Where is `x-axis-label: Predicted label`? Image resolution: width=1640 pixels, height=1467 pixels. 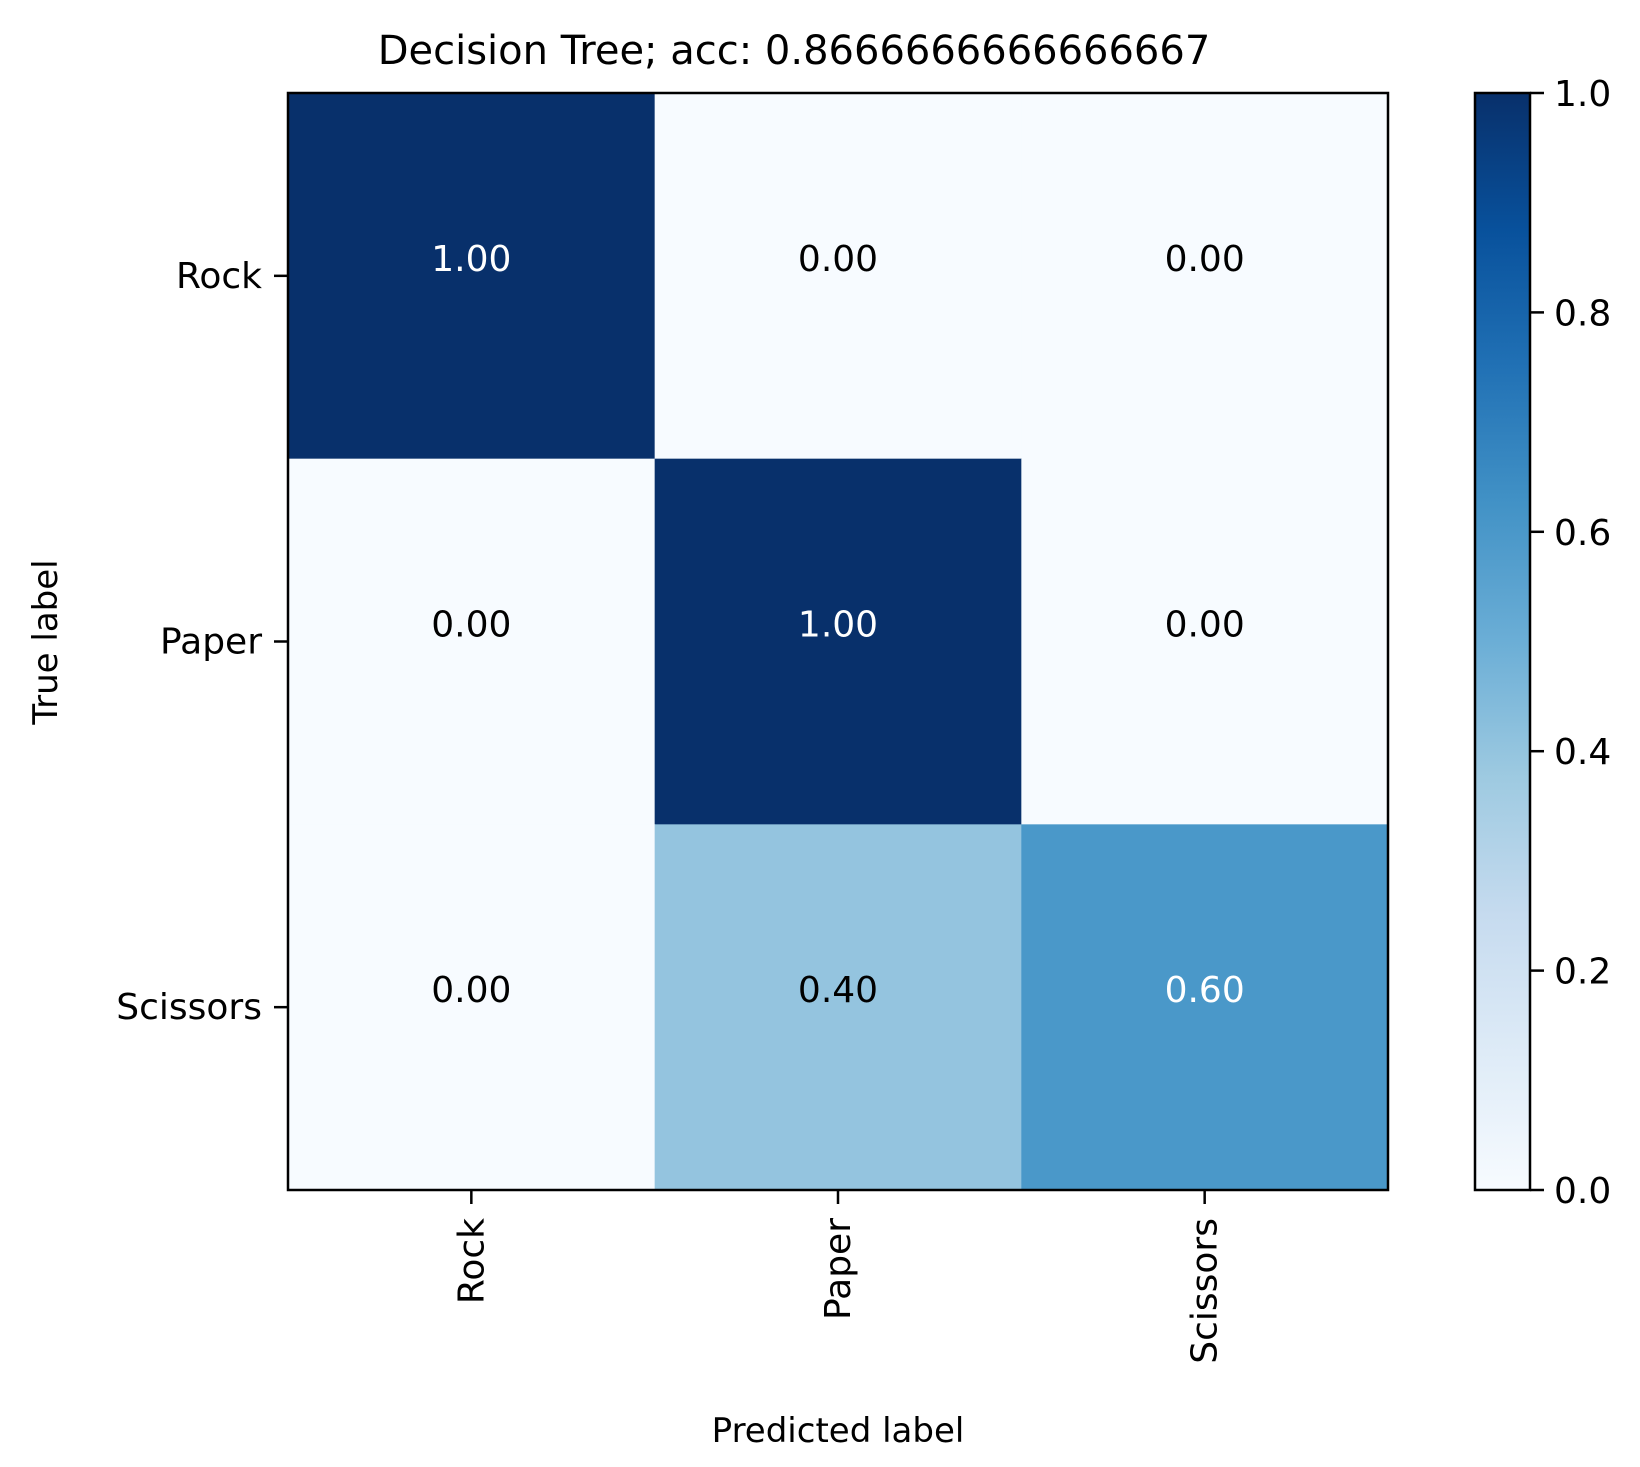
x-axis-label: Predicted label is located at coordinates (838, 1431).